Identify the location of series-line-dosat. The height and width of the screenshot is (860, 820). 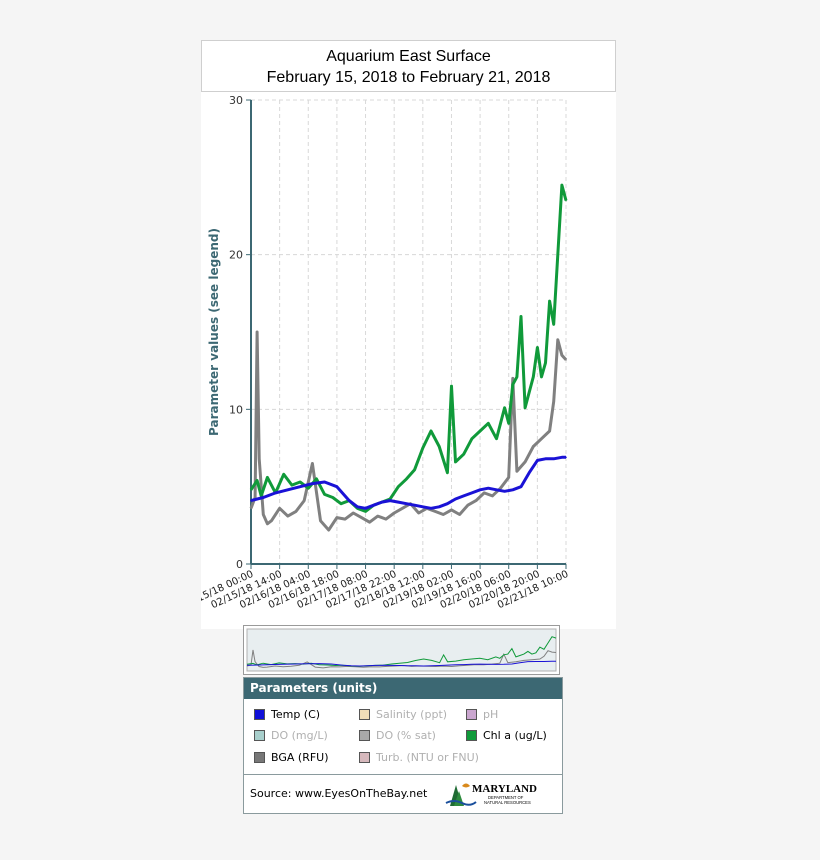
(408, 431).